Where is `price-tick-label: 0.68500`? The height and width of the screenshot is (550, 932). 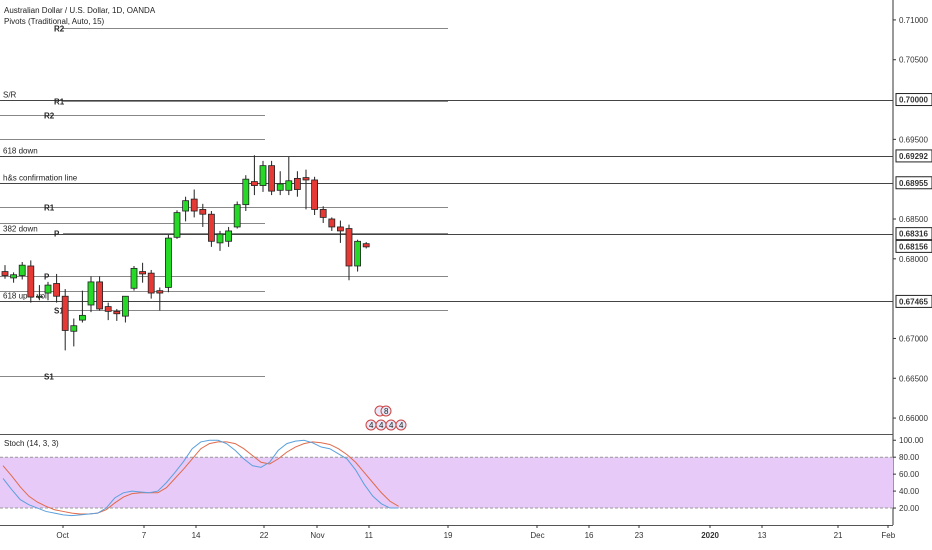 price-tick-label: 0.68500 is located at coordinates (913, 219).